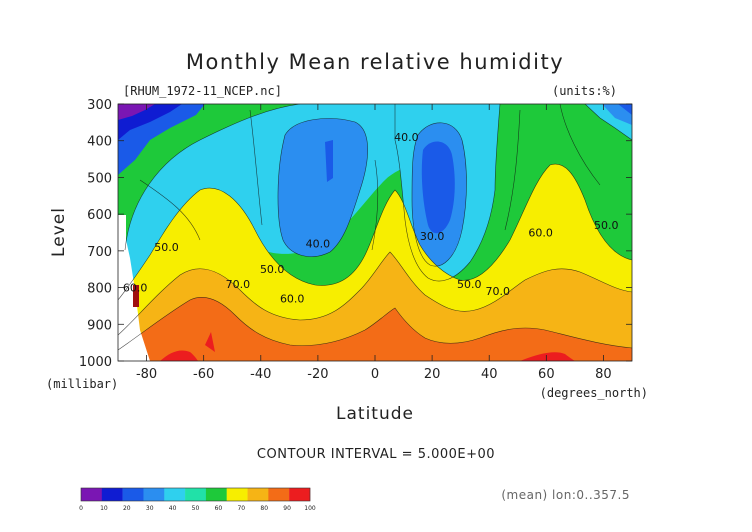 The width and height of the screenshot is (752, 532). I want to click on colorbar-frame, so click(195, 494).